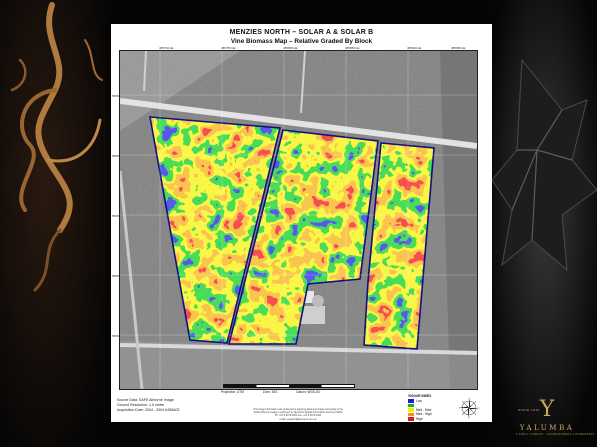  I want to click on tick-label-top: 485750mE, so click(228, 48).